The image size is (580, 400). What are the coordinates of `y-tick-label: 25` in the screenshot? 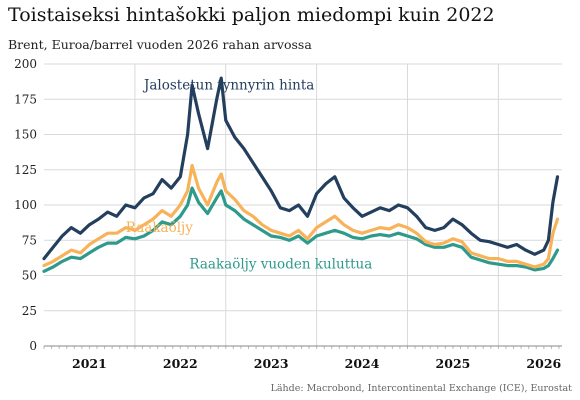 It's located at (29, 311).